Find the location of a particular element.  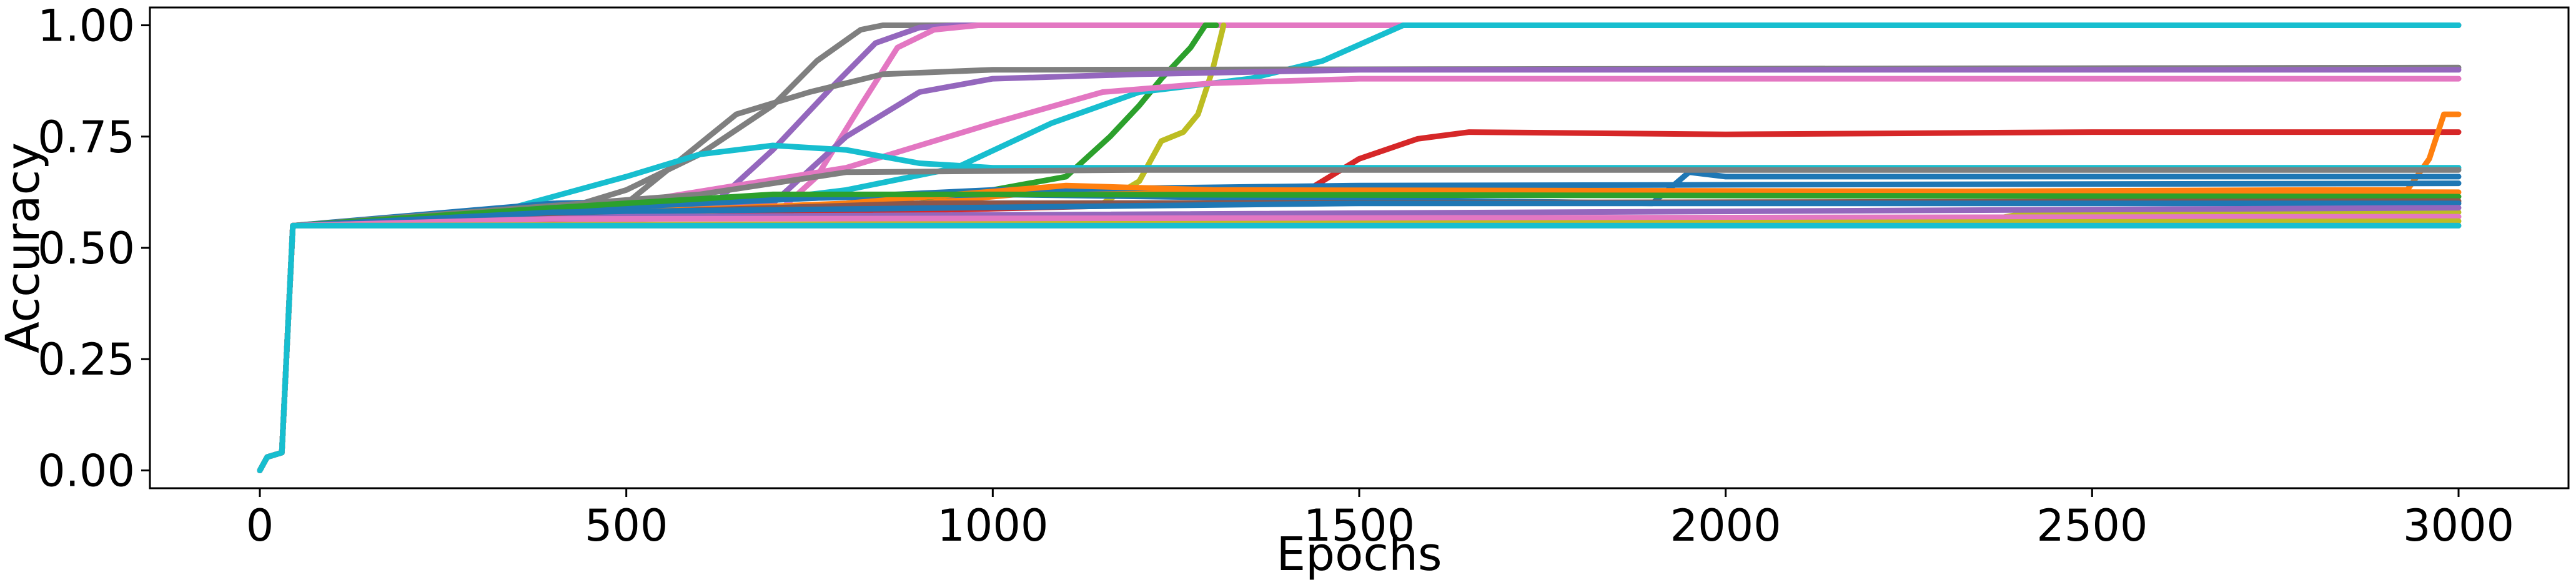

x-tick-label: 1000 is located at coordinates (992, 525).